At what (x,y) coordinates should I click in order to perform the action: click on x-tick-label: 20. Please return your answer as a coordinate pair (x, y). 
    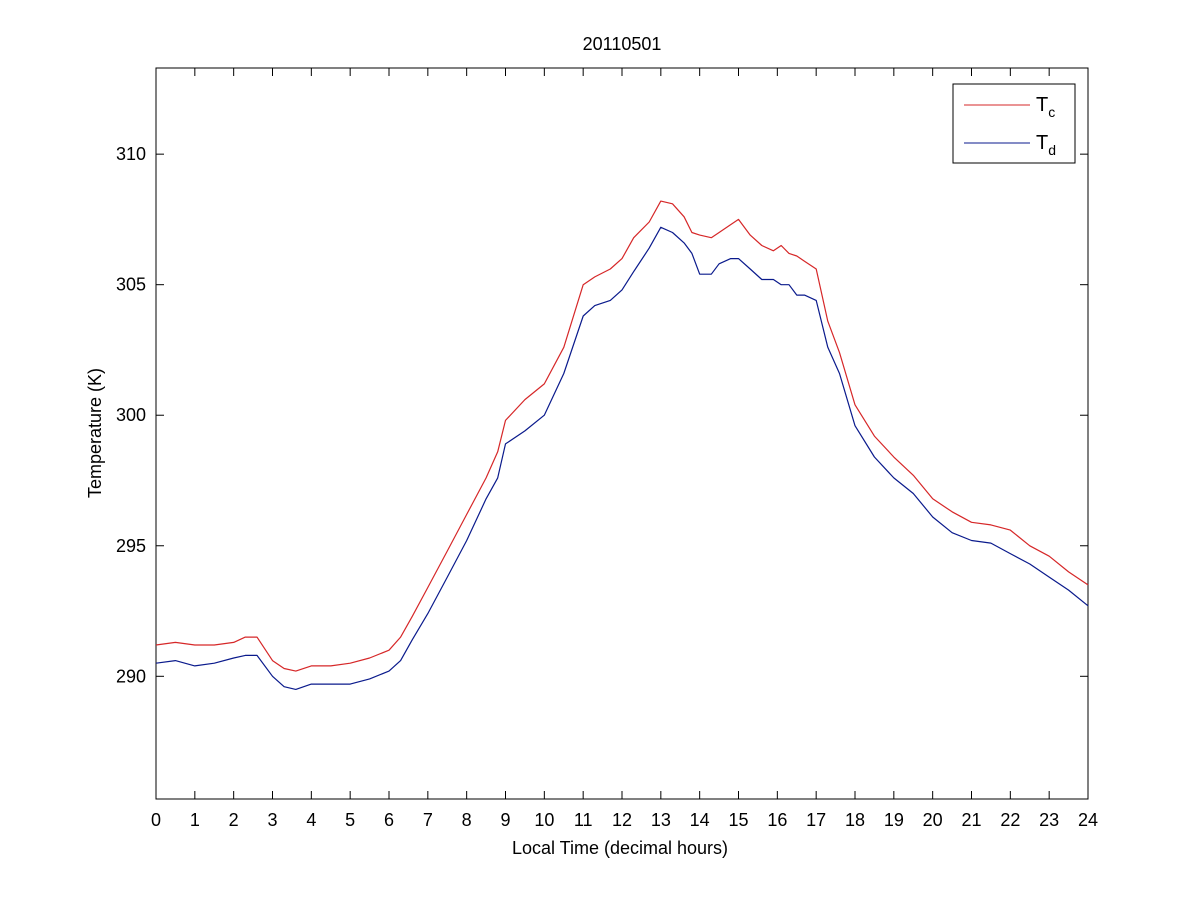
    Looking at the image, I should click on (933, 820).